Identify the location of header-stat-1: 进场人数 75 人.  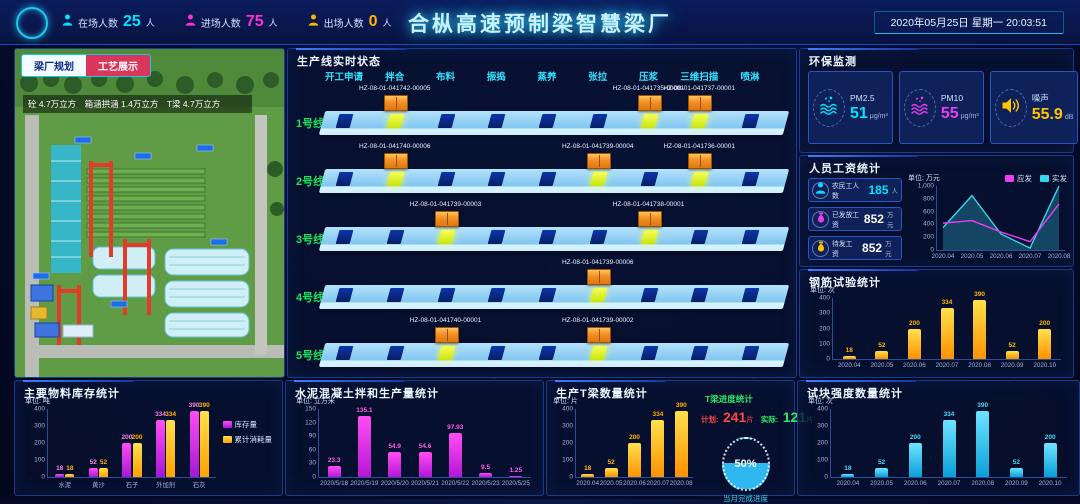
(231, 22).